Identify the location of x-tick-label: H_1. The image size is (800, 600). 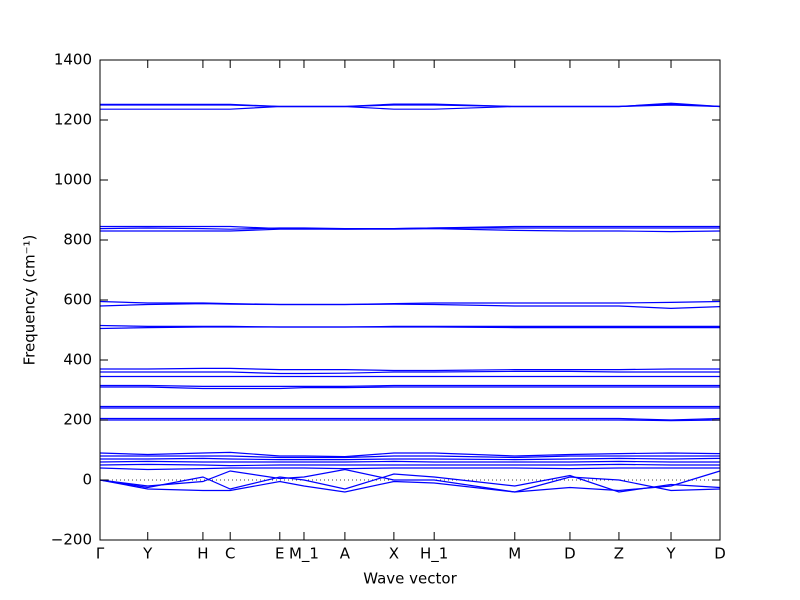
(434, 554).